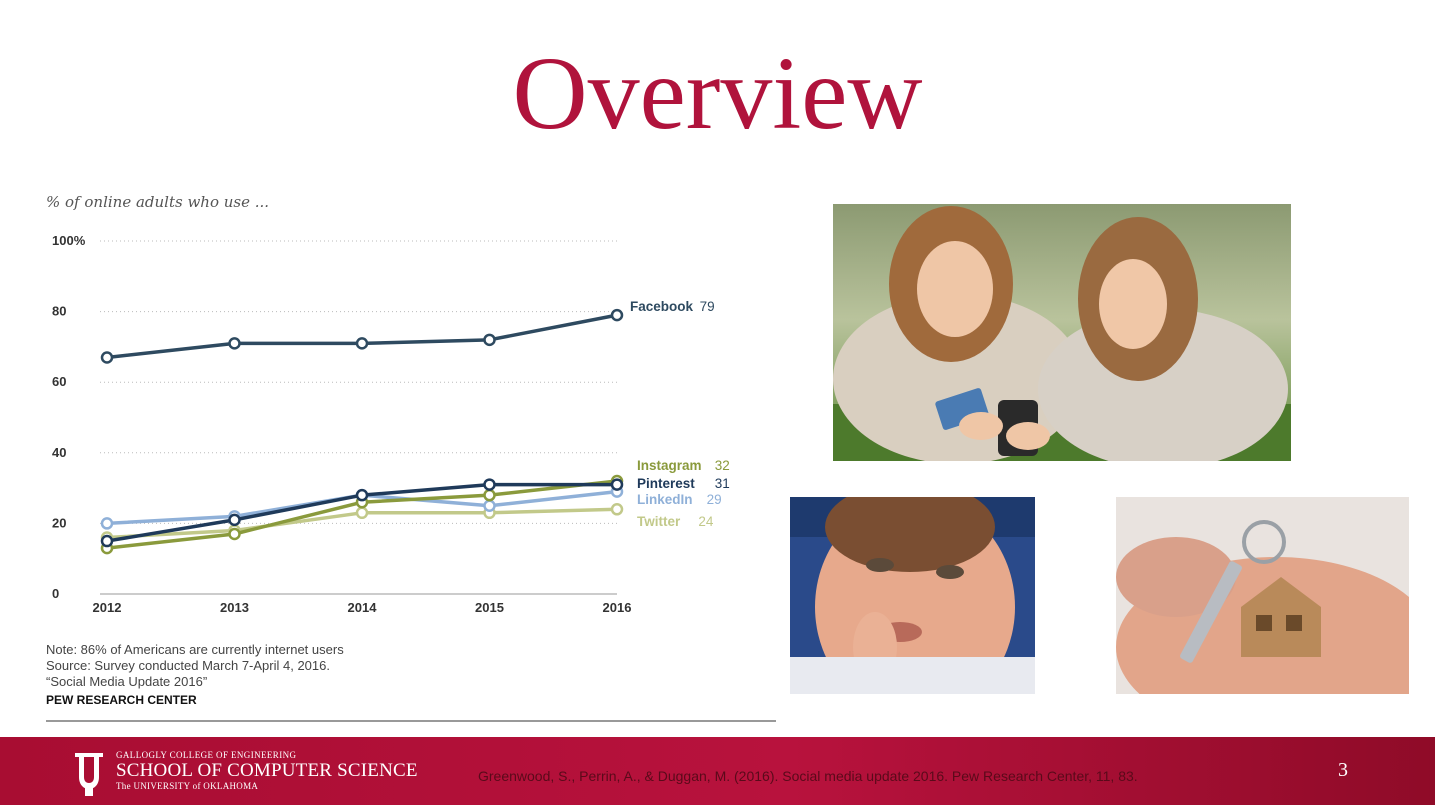  What do you see at coordinates (669, 465) in the screenshot?
I see `series-label-instagram: Instagram` at bounding box center [669, 465].